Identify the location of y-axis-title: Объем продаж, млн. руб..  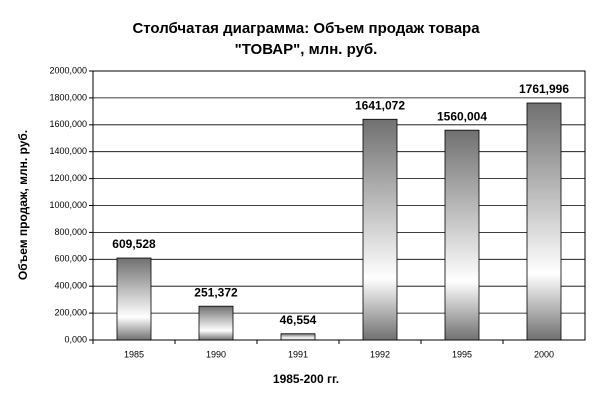
(23, 205).